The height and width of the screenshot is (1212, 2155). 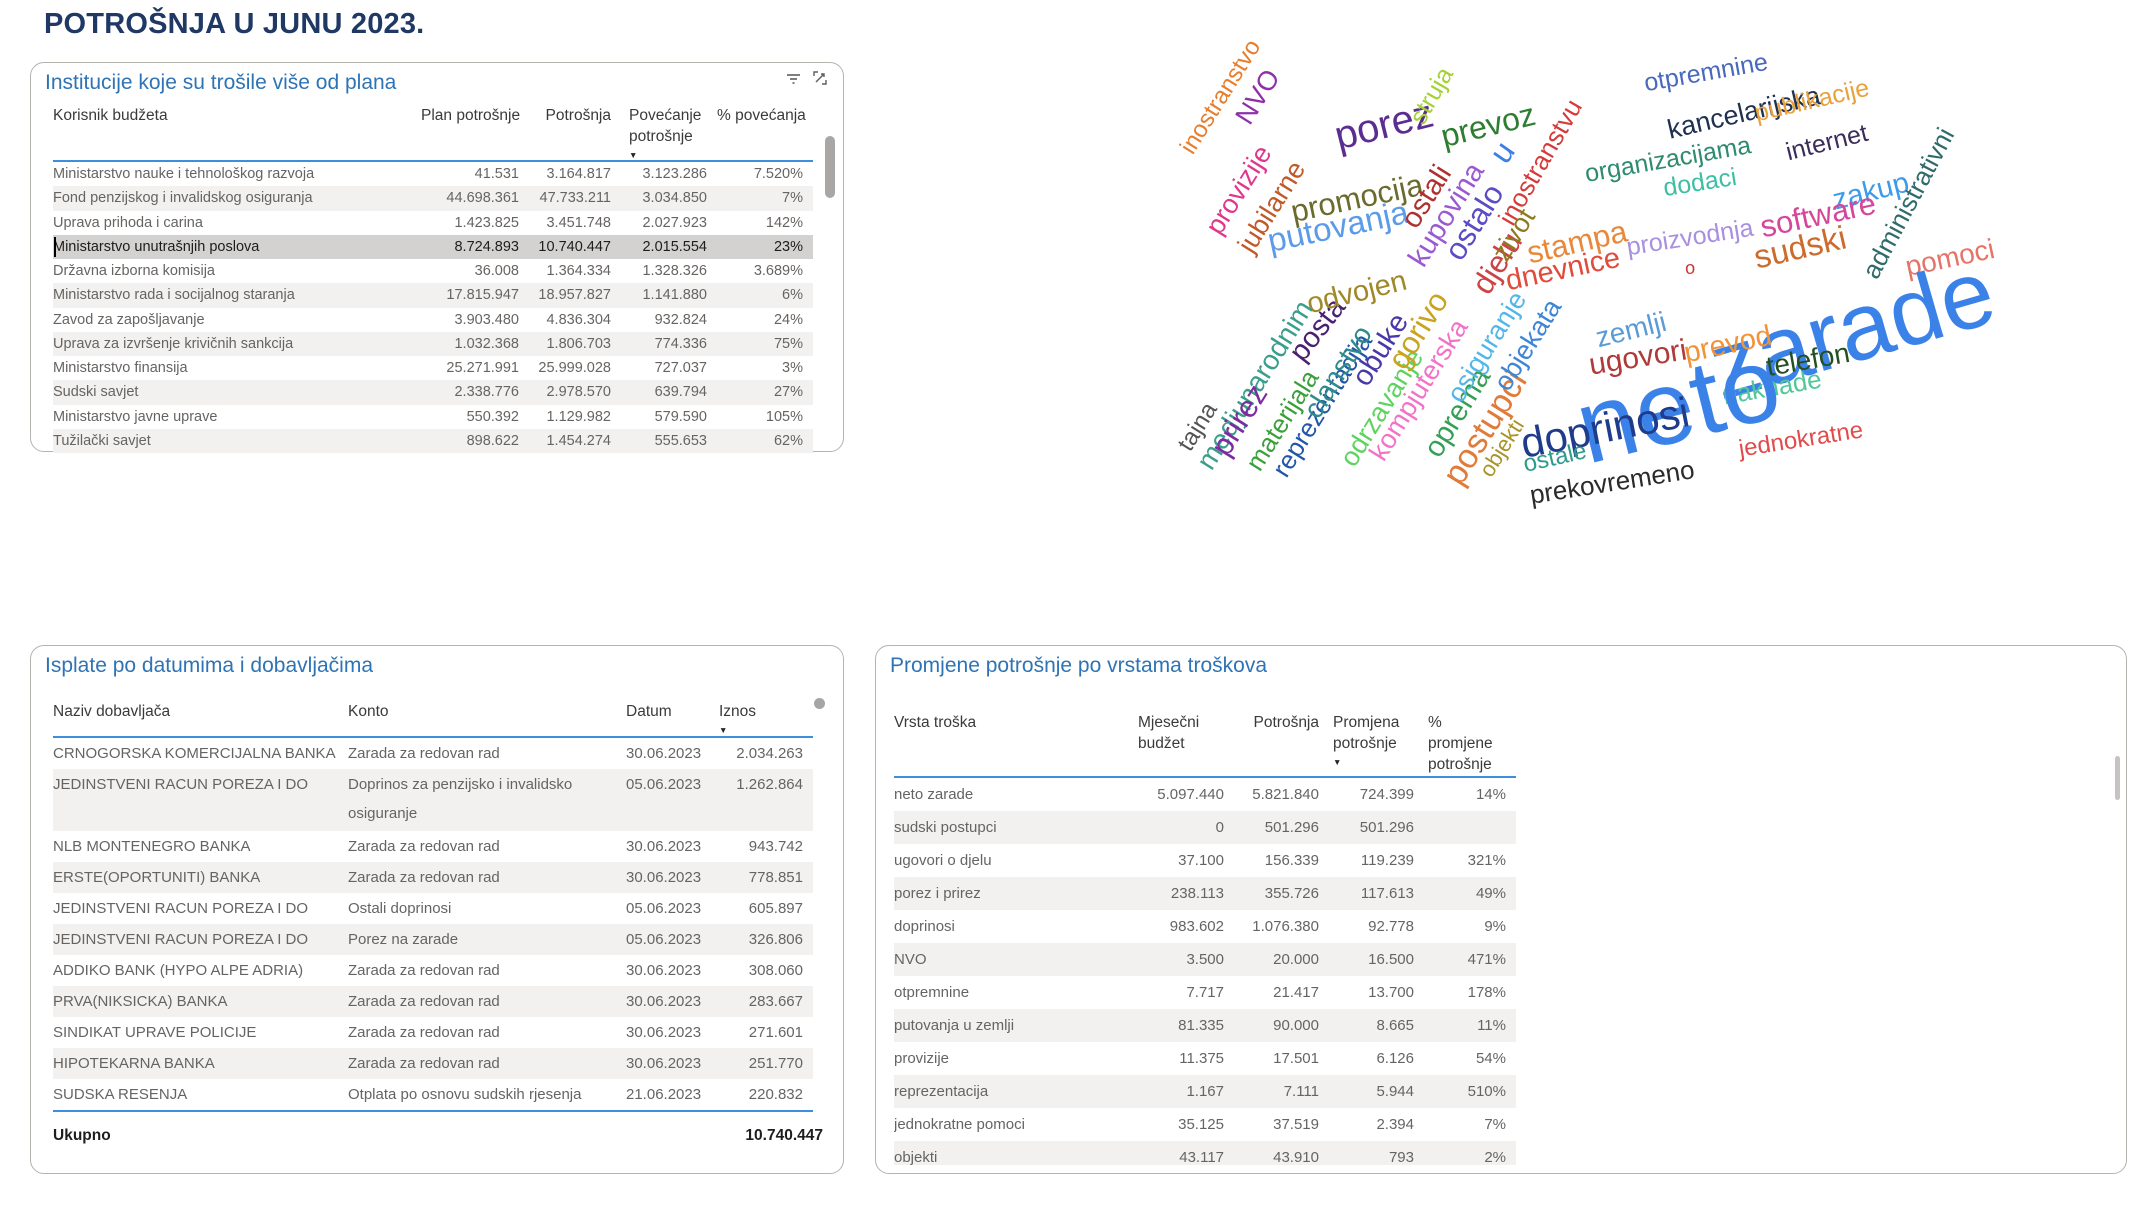 I want to click on column-header: Plan potrošnje, so click(x=475, y=115).